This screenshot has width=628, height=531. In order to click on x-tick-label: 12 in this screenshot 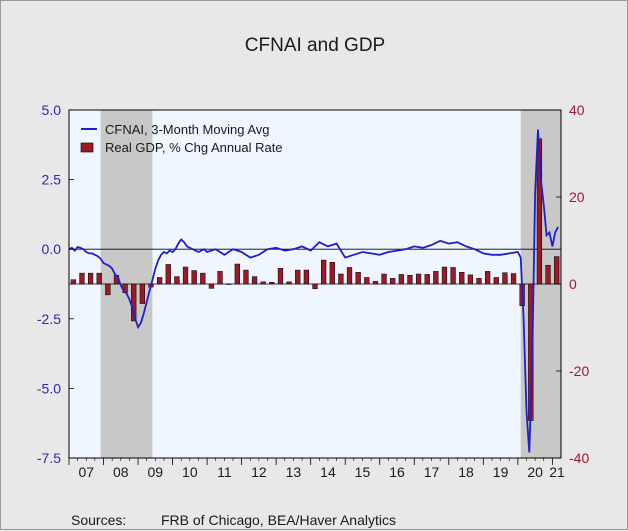, I will do `click(259, 472)`.